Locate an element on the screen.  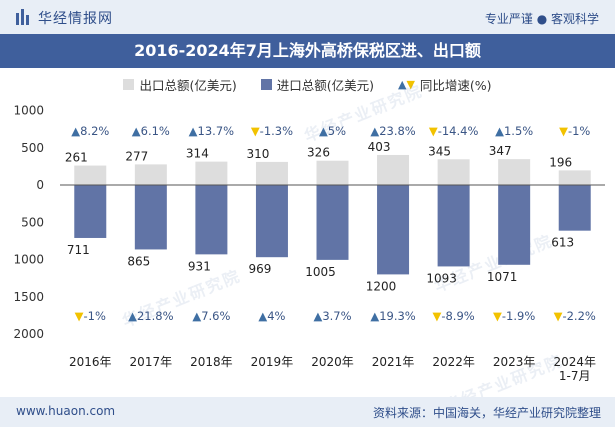
footer-url: www.huaon.com is located at coordinates (66, 411).